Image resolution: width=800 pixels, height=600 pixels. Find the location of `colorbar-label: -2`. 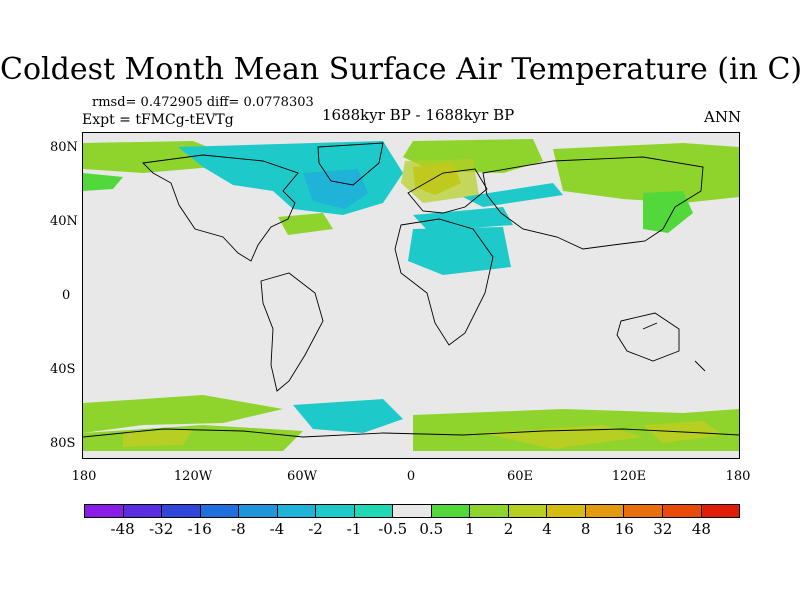

colorbar-label: -2 is located at coordinates (315, 529).